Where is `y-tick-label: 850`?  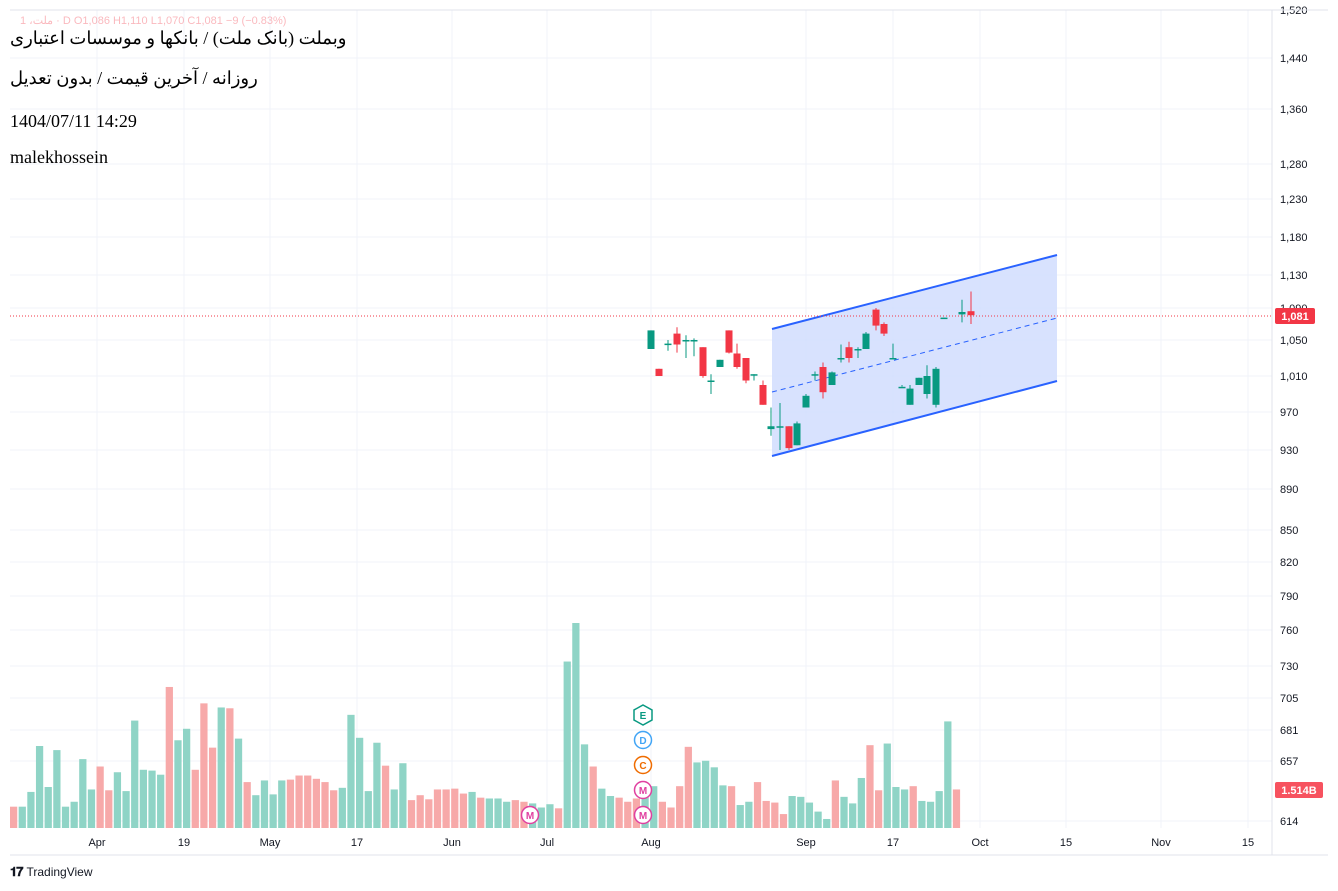 y-tick-label: 850 is located at coordinates (1289, 531).